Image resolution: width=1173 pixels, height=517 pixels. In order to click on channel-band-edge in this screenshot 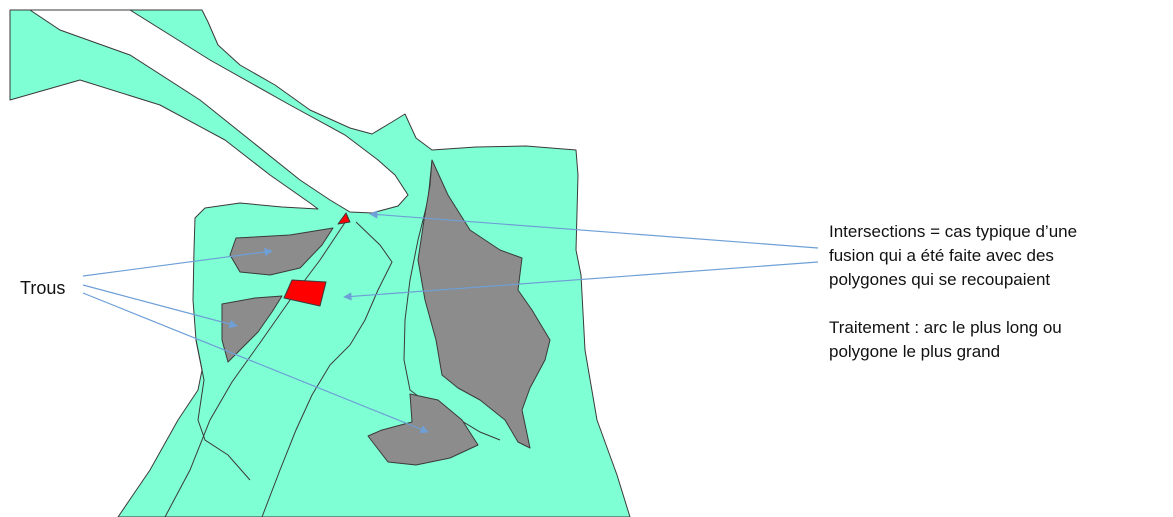, I will do `click(256, 367)`.